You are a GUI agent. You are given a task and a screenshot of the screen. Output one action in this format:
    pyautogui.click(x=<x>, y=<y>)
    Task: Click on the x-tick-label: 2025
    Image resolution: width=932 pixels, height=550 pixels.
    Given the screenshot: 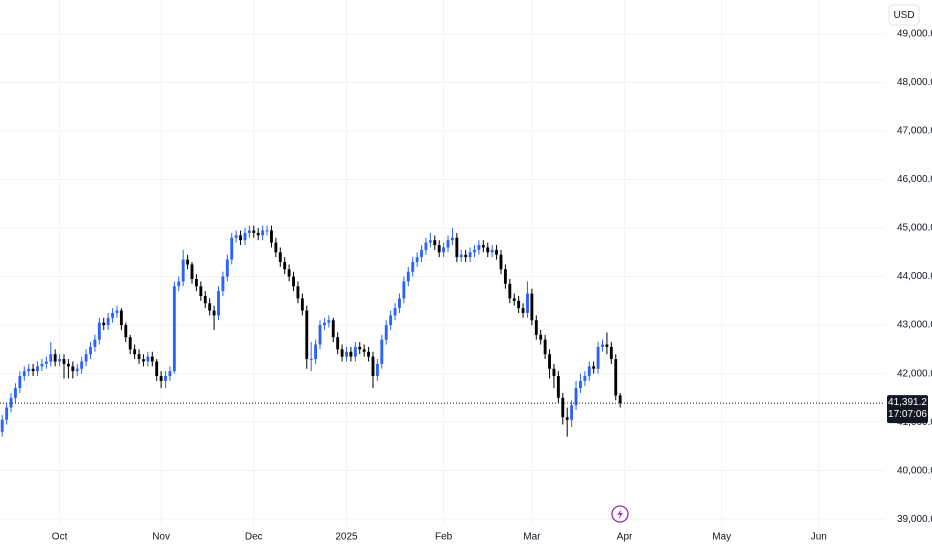 What is the action you would take?
    pyautogui.click(x=346, y=537)
    